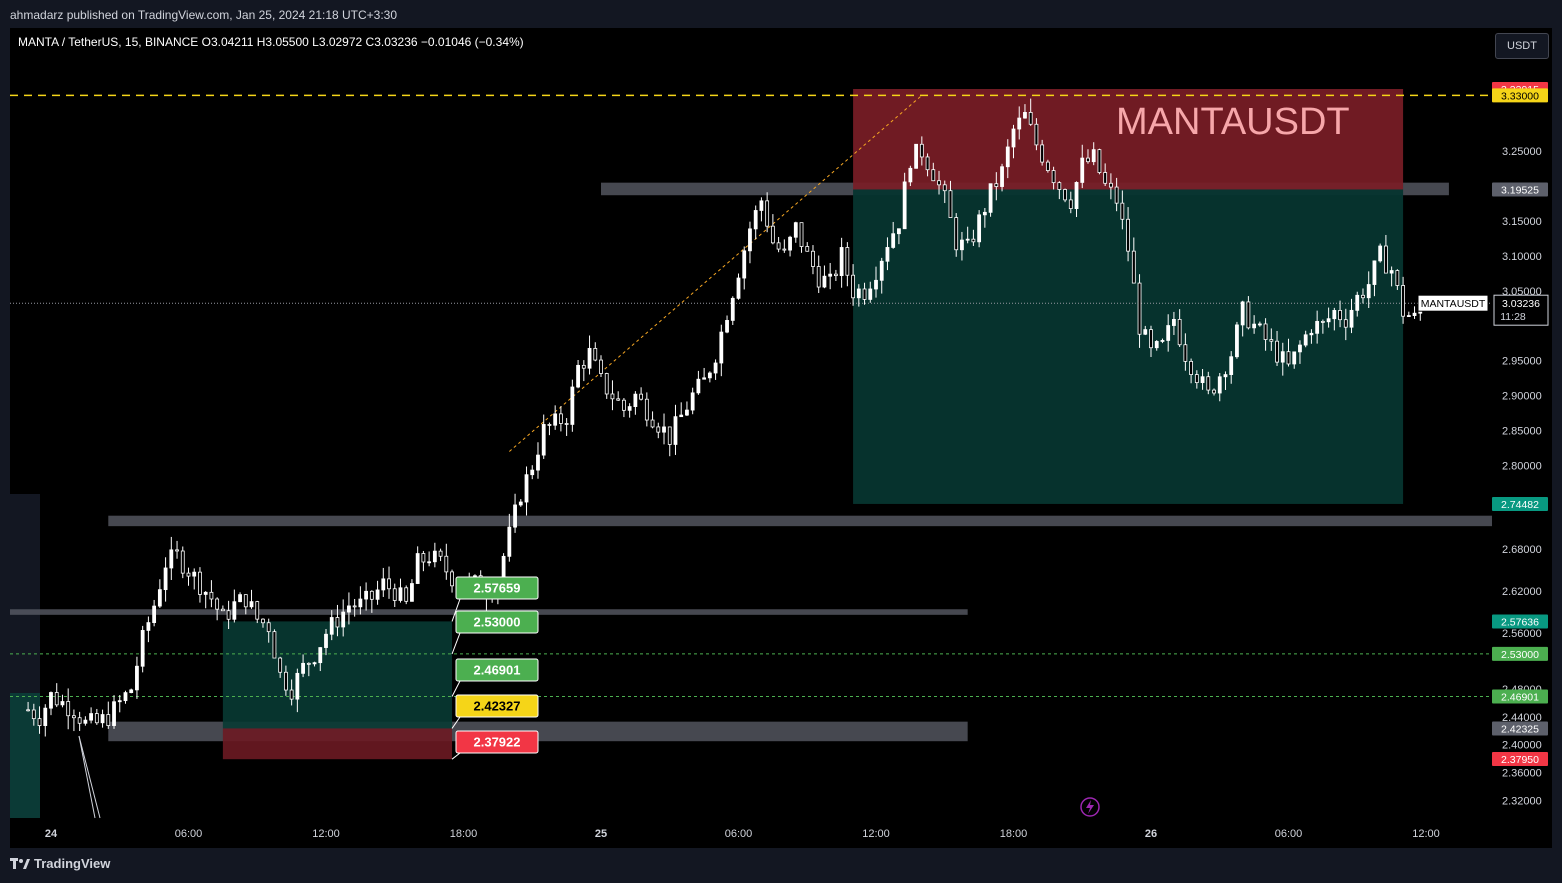  I want to click on time-scale, so click(781, 833).